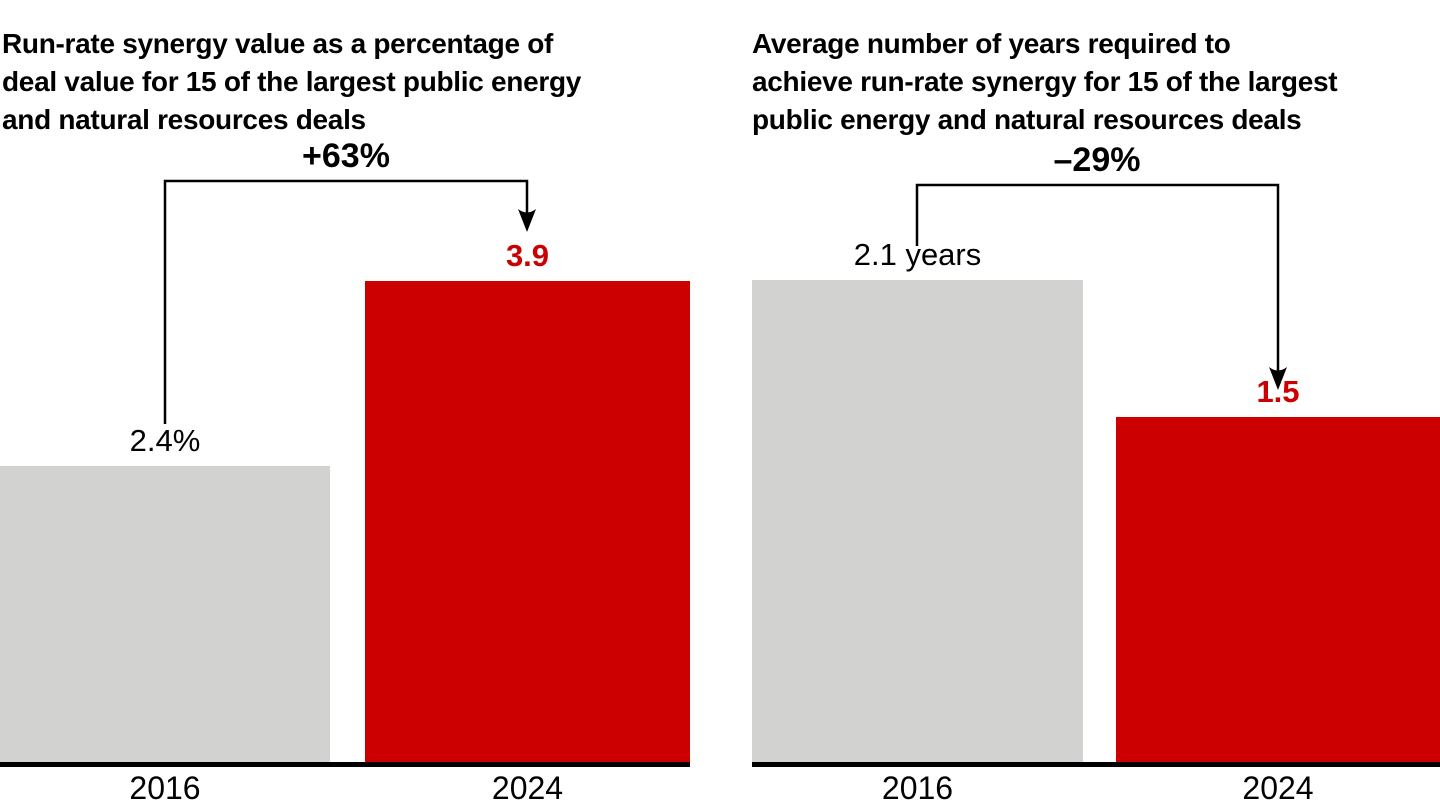 Image resolution: width=1440 pixels, height=810 pixels. I want to click on change-arrow-left, so click(349, 301).